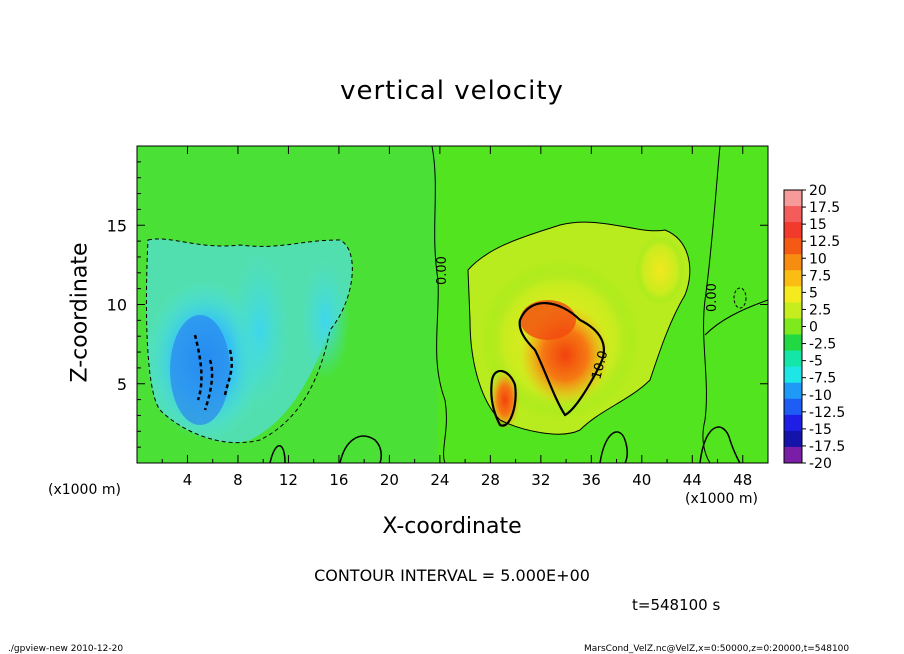 The image size is (904, 654). Describe the element at coordinates (80, 312) in the screenshot. I see `y-axis-label: Z-coordinate` at that location.